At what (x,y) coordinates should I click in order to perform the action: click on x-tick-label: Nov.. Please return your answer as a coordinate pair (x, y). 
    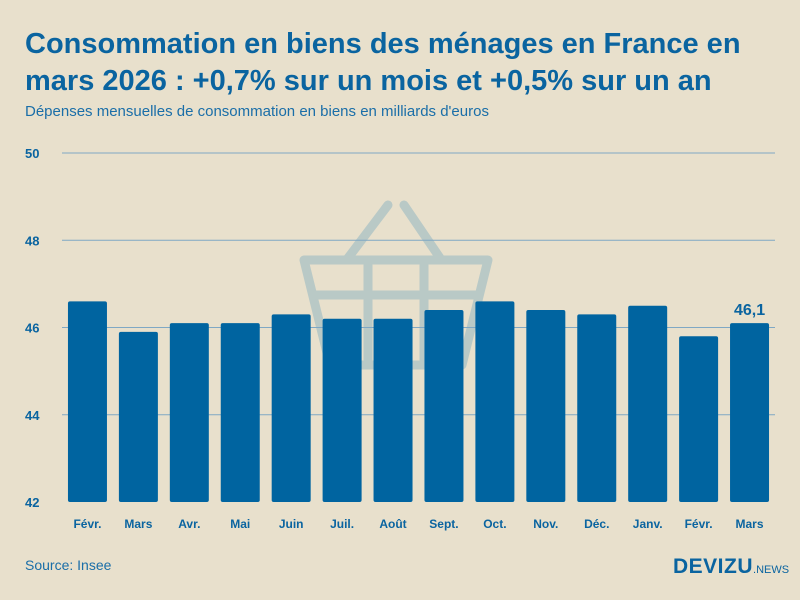
    Looking at the image, I should click on (545, 524).